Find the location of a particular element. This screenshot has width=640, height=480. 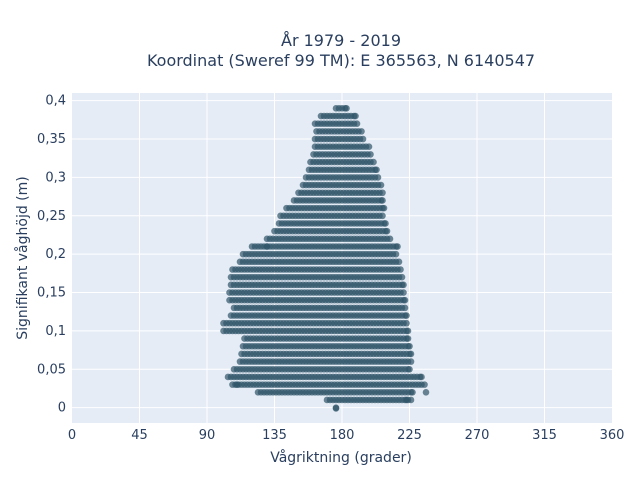

x-tick-label: 90 is located at coordinates (207, 435).